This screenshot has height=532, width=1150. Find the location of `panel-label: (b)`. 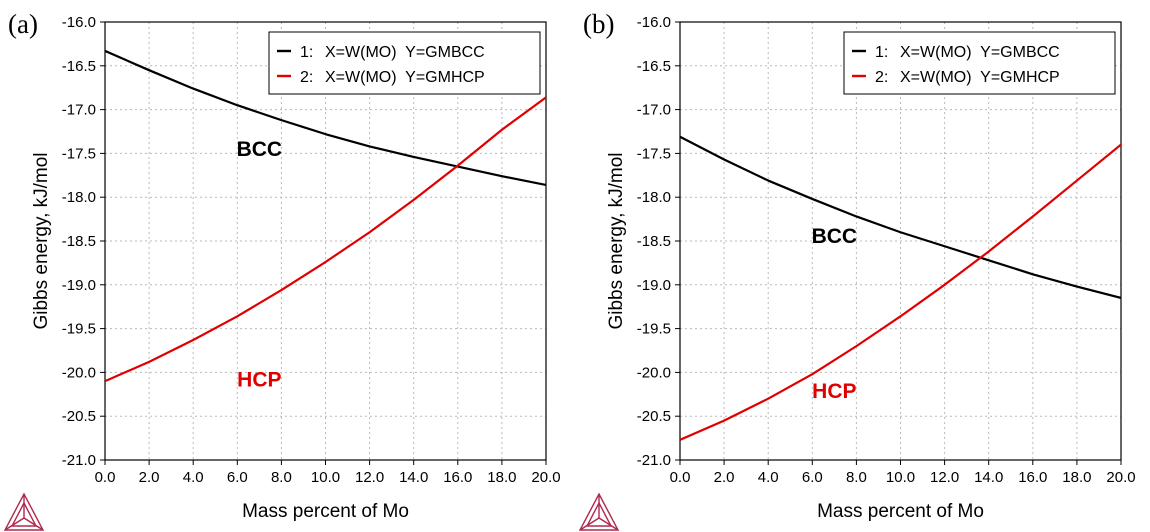

panel-label: (b) is located at coordinates (598, 24).